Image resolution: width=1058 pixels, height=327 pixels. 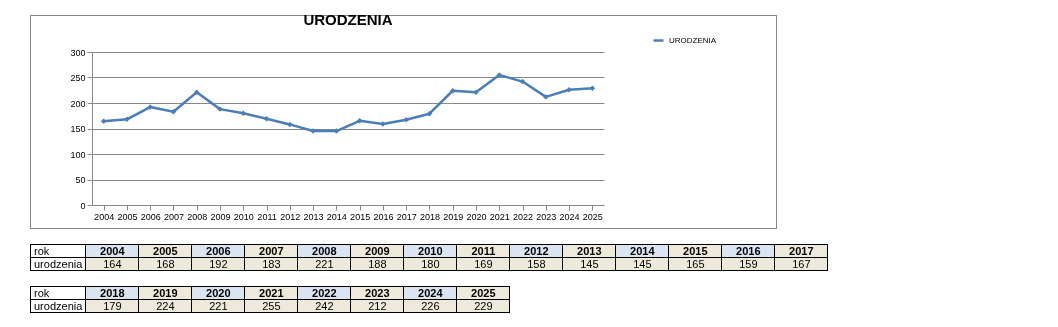 What do you see at coordinates (78, 52) in the screenshot?
I see `y-tick-label: 300` at bounding box center [78, 52].